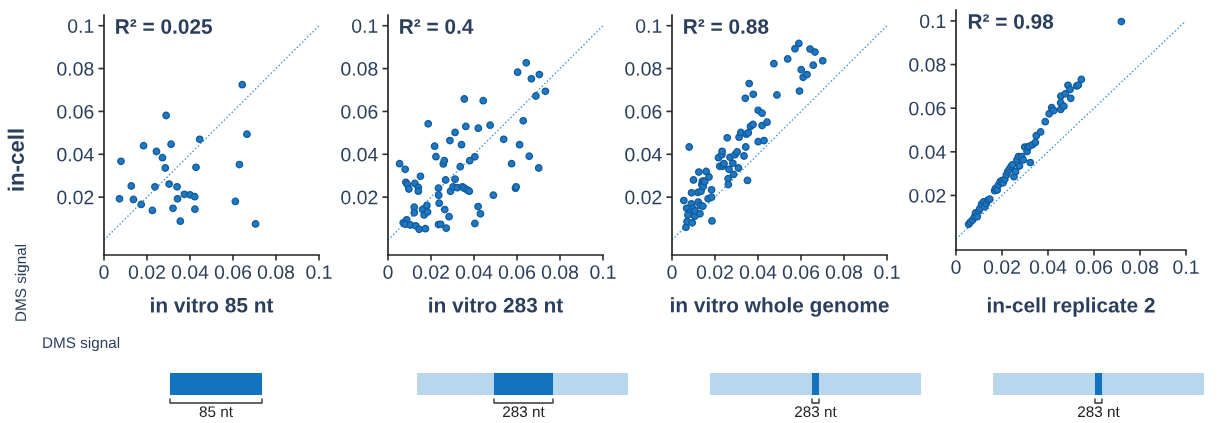  I want to click on x-axis-title: in vitro 85 nt, so click(212, 305).